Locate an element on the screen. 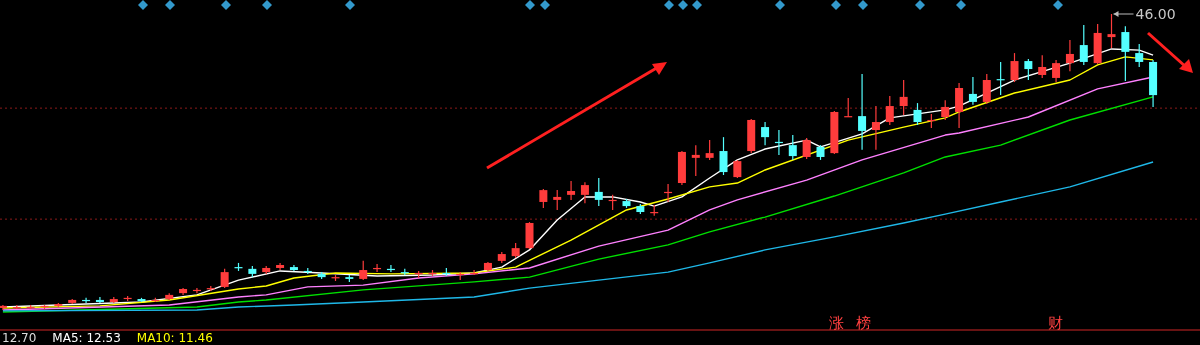 The image size is (1200, 345). annotation: 46.00 is located at coordinates (1155, 14).